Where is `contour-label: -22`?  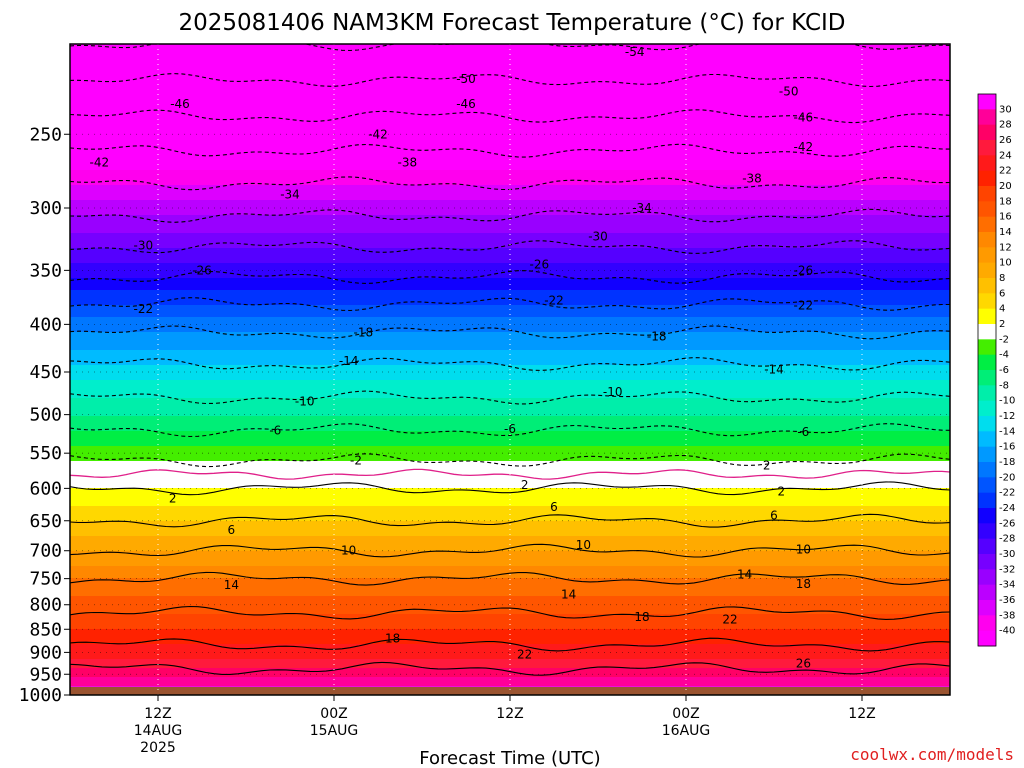 contour-label: -22 is located at coordinates (144, 309).